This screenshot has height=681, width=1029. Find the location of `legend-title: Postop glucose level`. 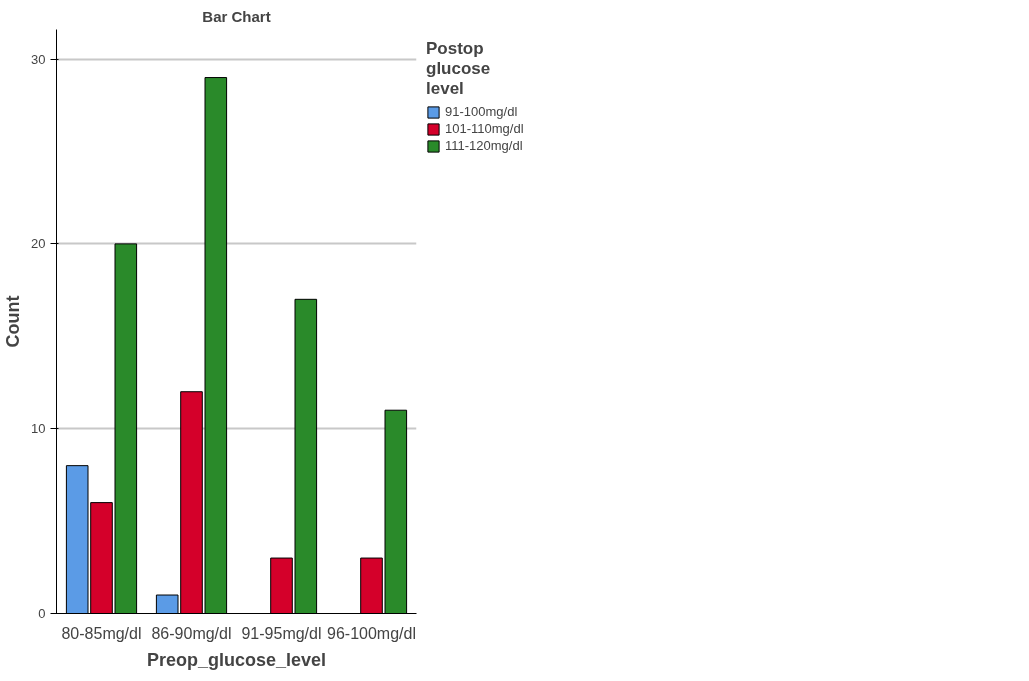

legend-title: Postop glucose level is located at coordinates (459, 69).